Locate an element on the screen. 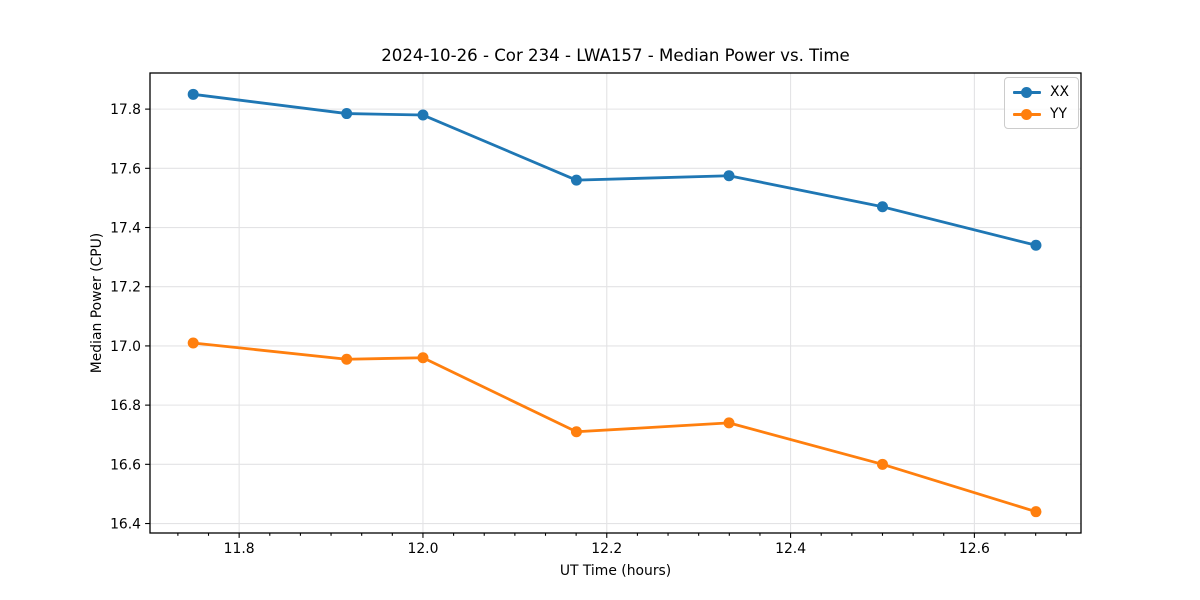 Image resolution: width=1200 pixels, height=600 pixels. legend-swatch-yy is located at coordinates (1027, 114).